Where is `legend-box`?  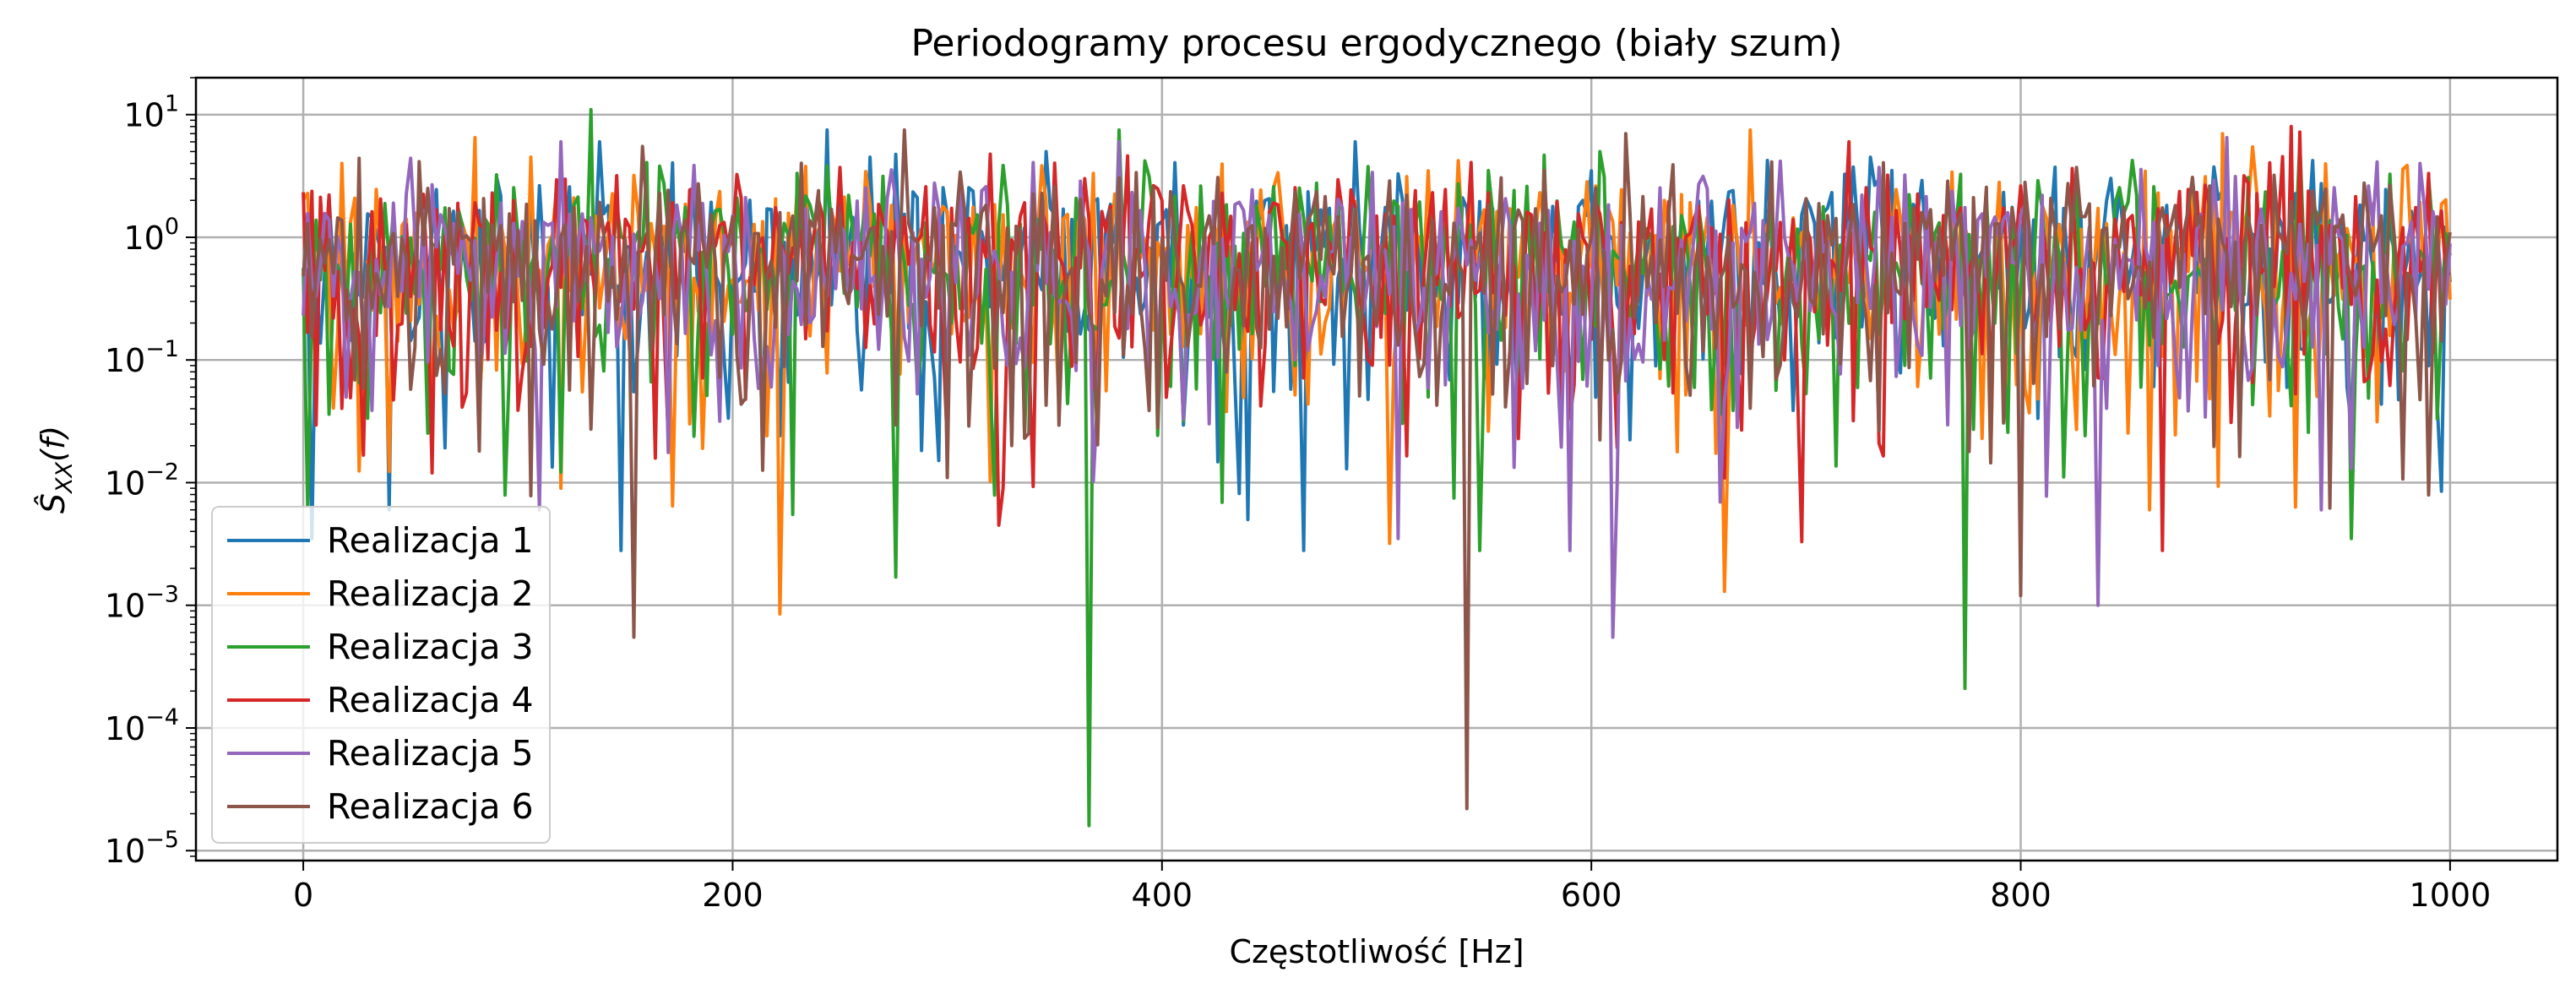 legend-box is located at coordinates (381, 675).